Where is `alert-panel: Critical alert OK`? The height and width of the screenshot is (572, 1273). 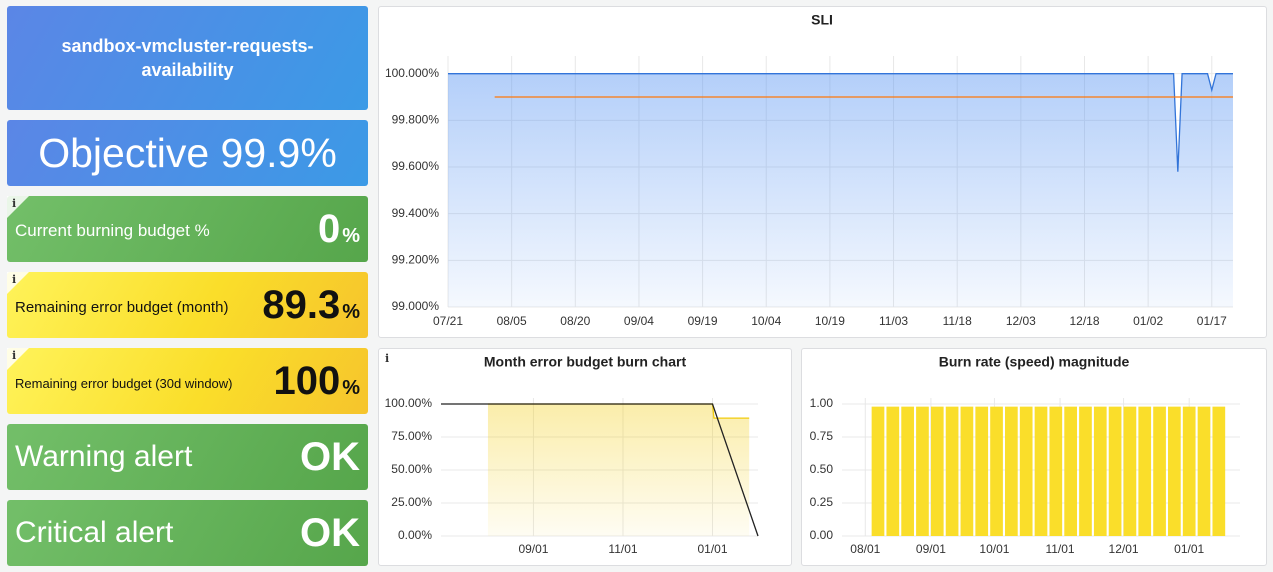 alert-panel: Critical alert OK is located at coordinates (187, 533).